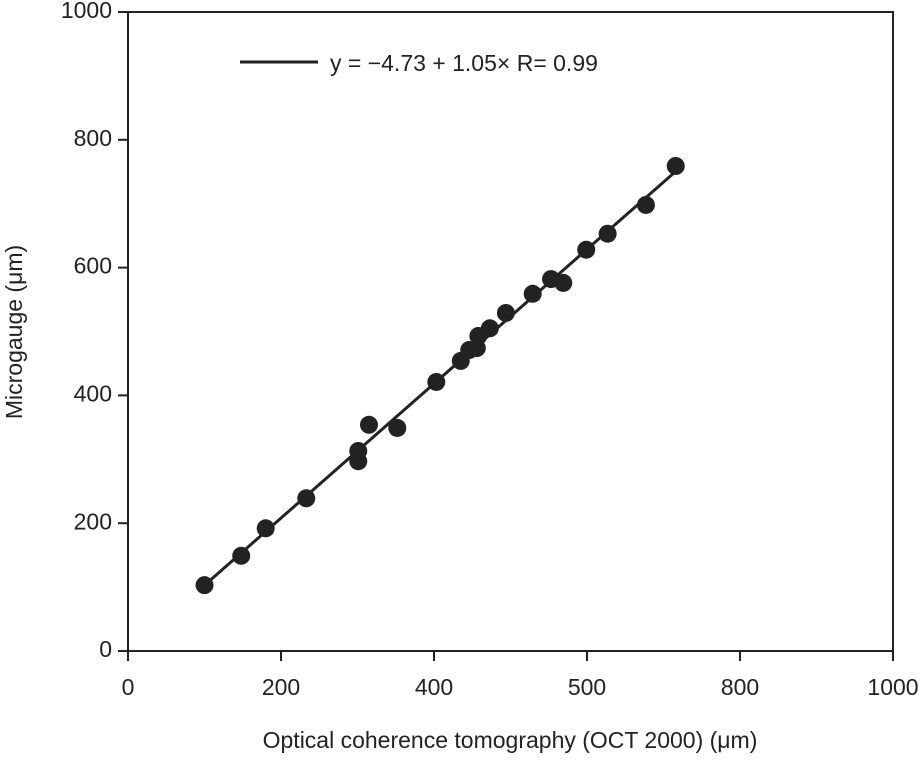  Describe the element at coordinates (93, 138) in the screenshot. I see `y-tick-label: 800` at that location.